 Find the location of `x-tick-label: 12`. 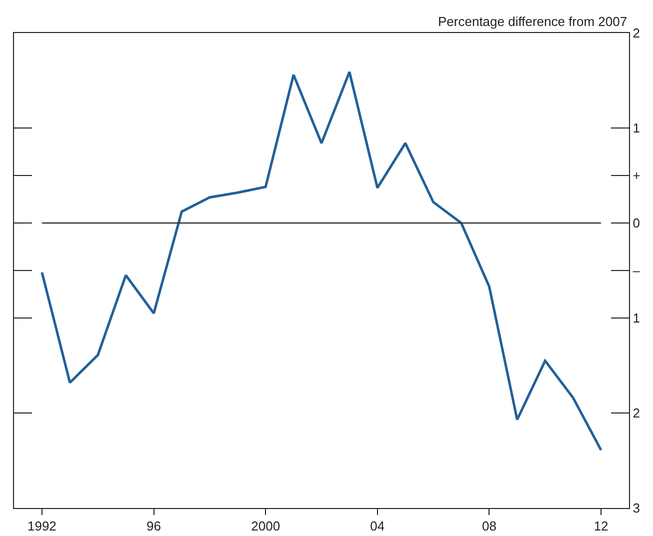

x-tick-label: 12 is located at coordinates (601, 526).